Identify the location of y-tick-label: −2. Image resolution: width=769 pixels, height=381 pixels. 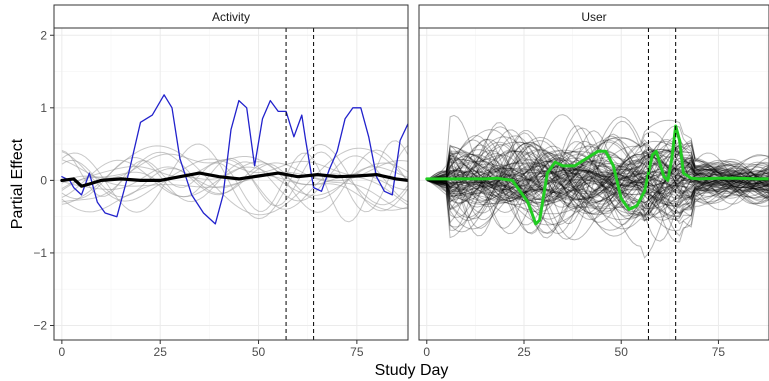
(40, 325).